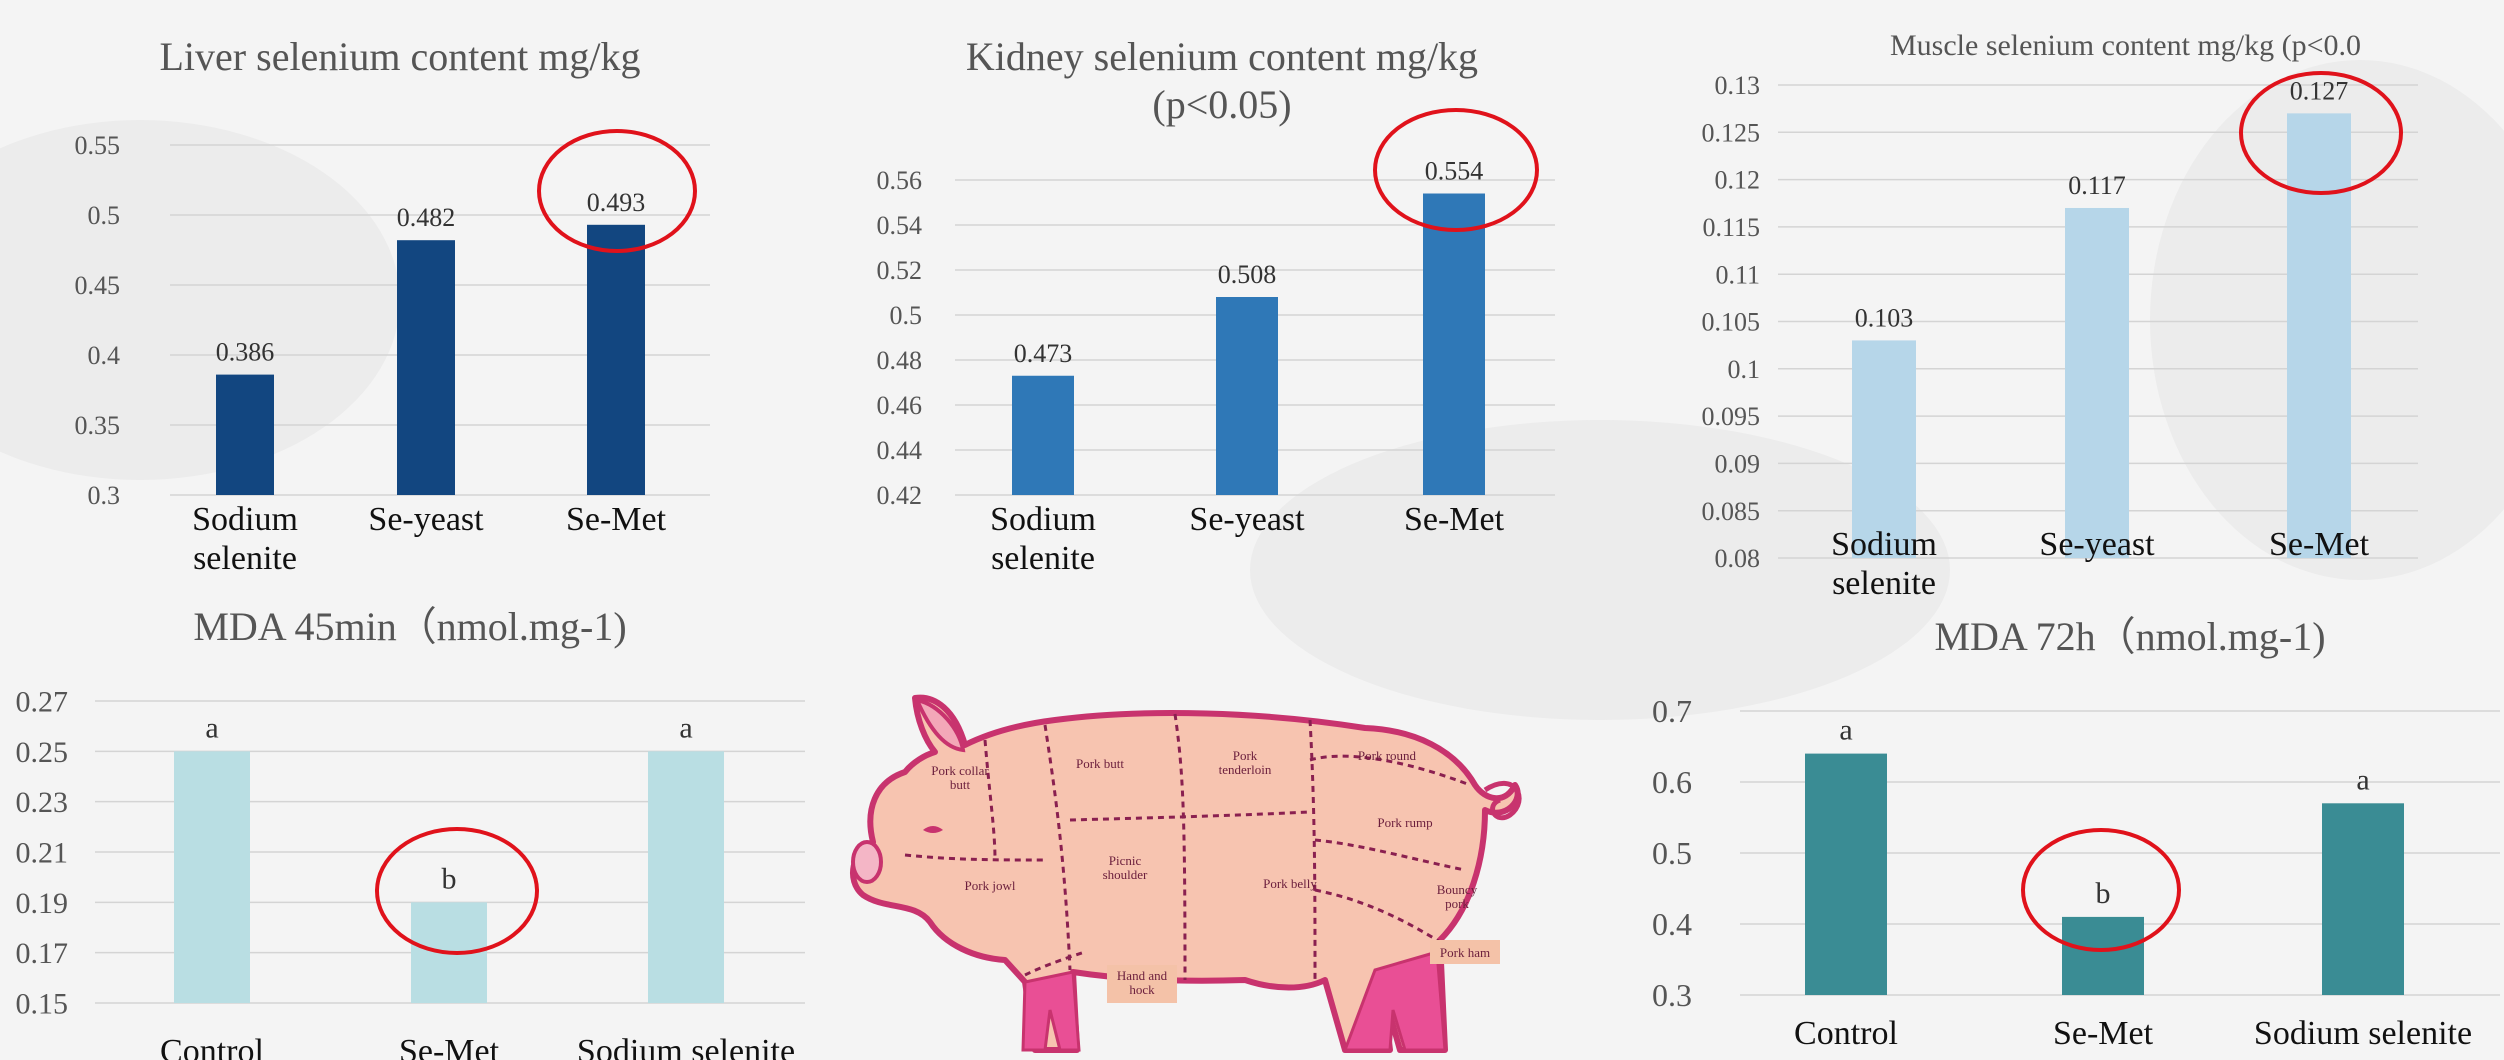 Image resolution: width=2504 pixels, height=1060 pixels. I want to click on pig-body, so click(1185, 873).